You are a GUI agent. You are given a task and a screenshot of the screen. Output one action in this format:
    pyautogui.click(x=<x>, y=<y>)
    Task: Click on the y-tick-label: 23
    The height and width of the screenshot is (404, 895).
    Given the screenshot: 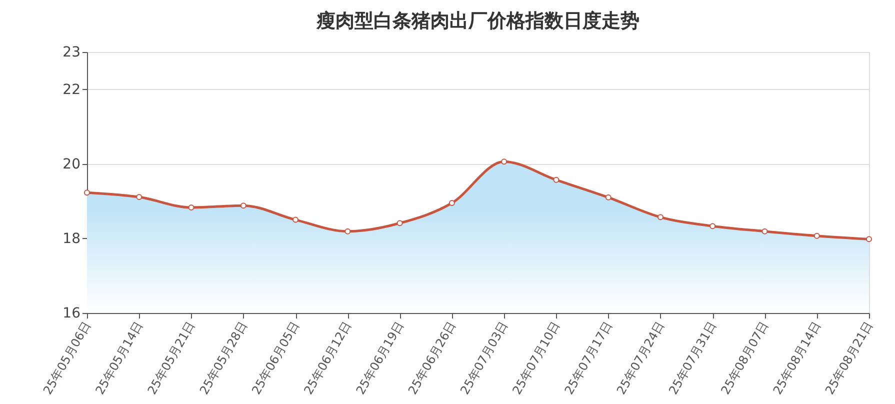 What is the action you would take?
    pyautogui.click(x=71, y=52)
    